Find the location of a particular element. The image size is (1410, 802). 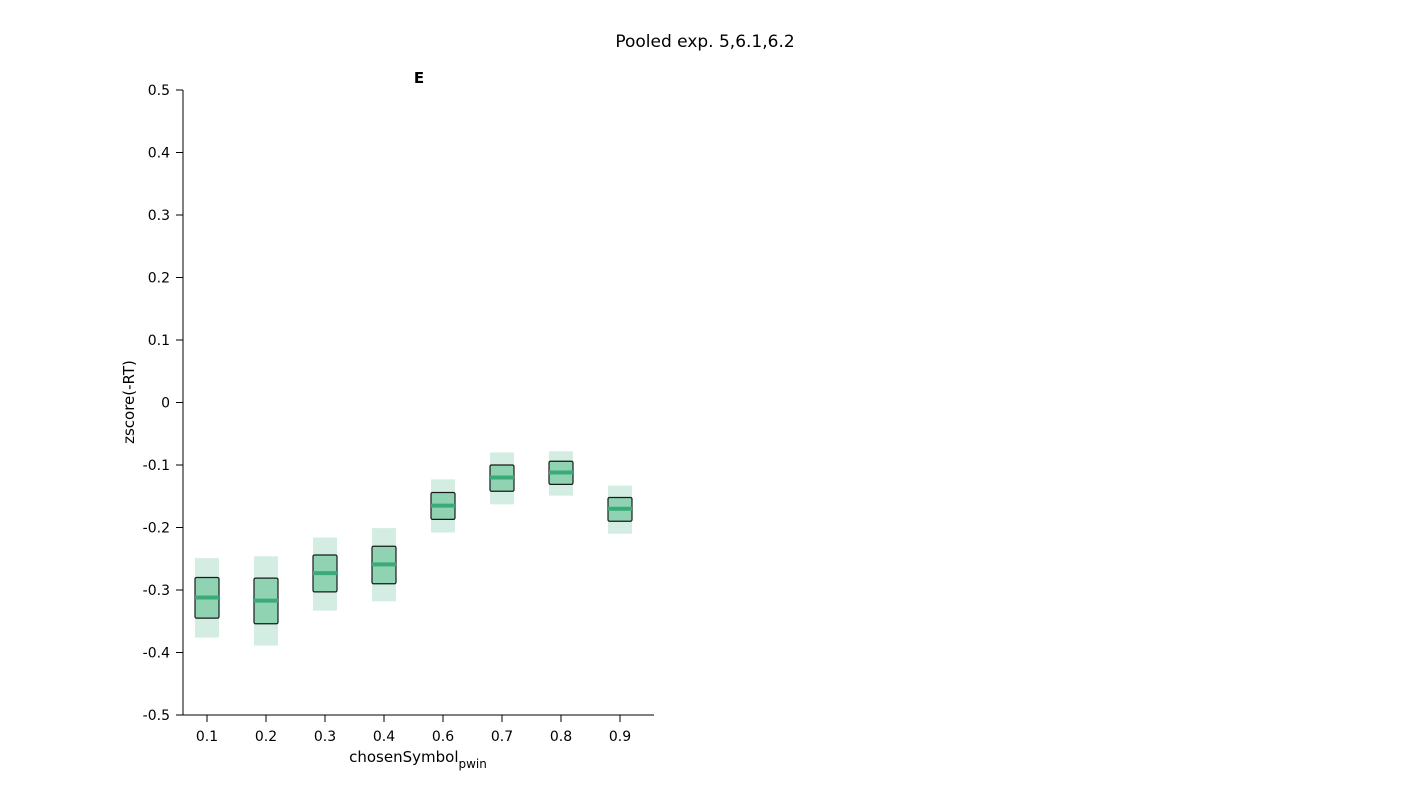

panel-title: E is located at coordinates (419, 78).